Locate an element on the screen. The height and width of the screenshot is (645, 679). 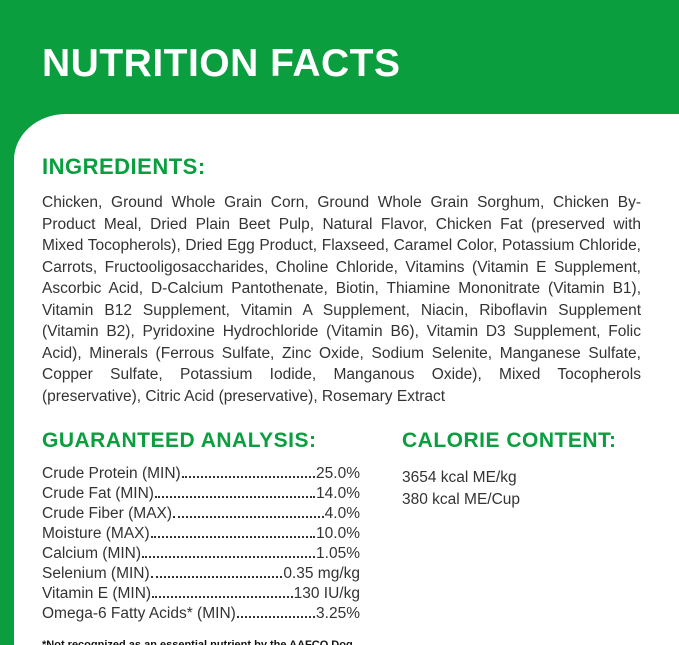
analysis-row-value: 130 IU/kg is located at coordinates (326, 593).